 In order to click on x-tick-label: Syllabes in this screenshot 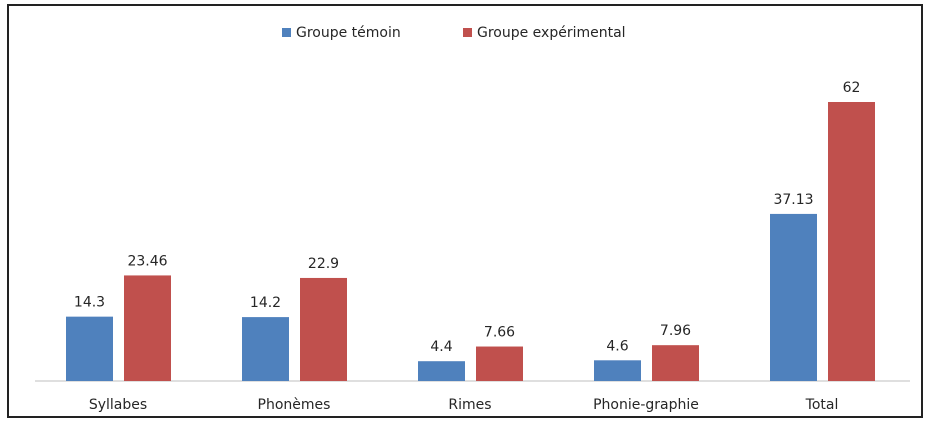, I will do `click(118, 405)`.